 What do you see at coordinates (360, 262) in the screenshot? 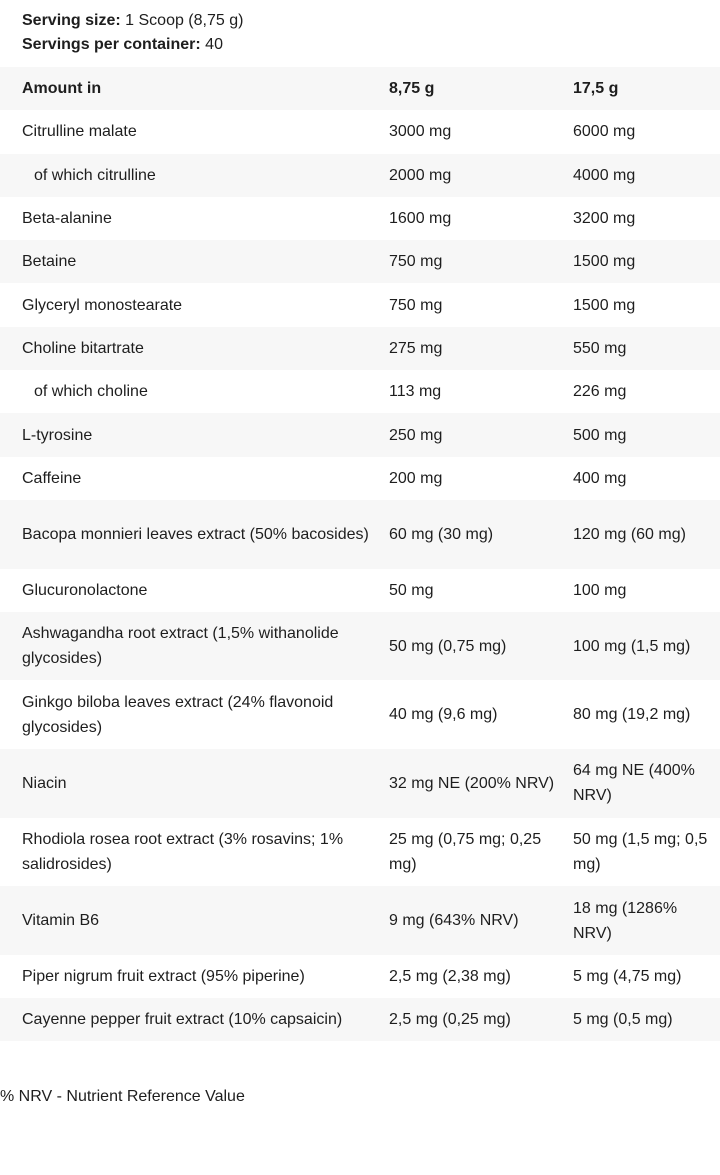
I see `table-row: Betaine 750 mg 1500 mg` at bounding box center [360, 262].